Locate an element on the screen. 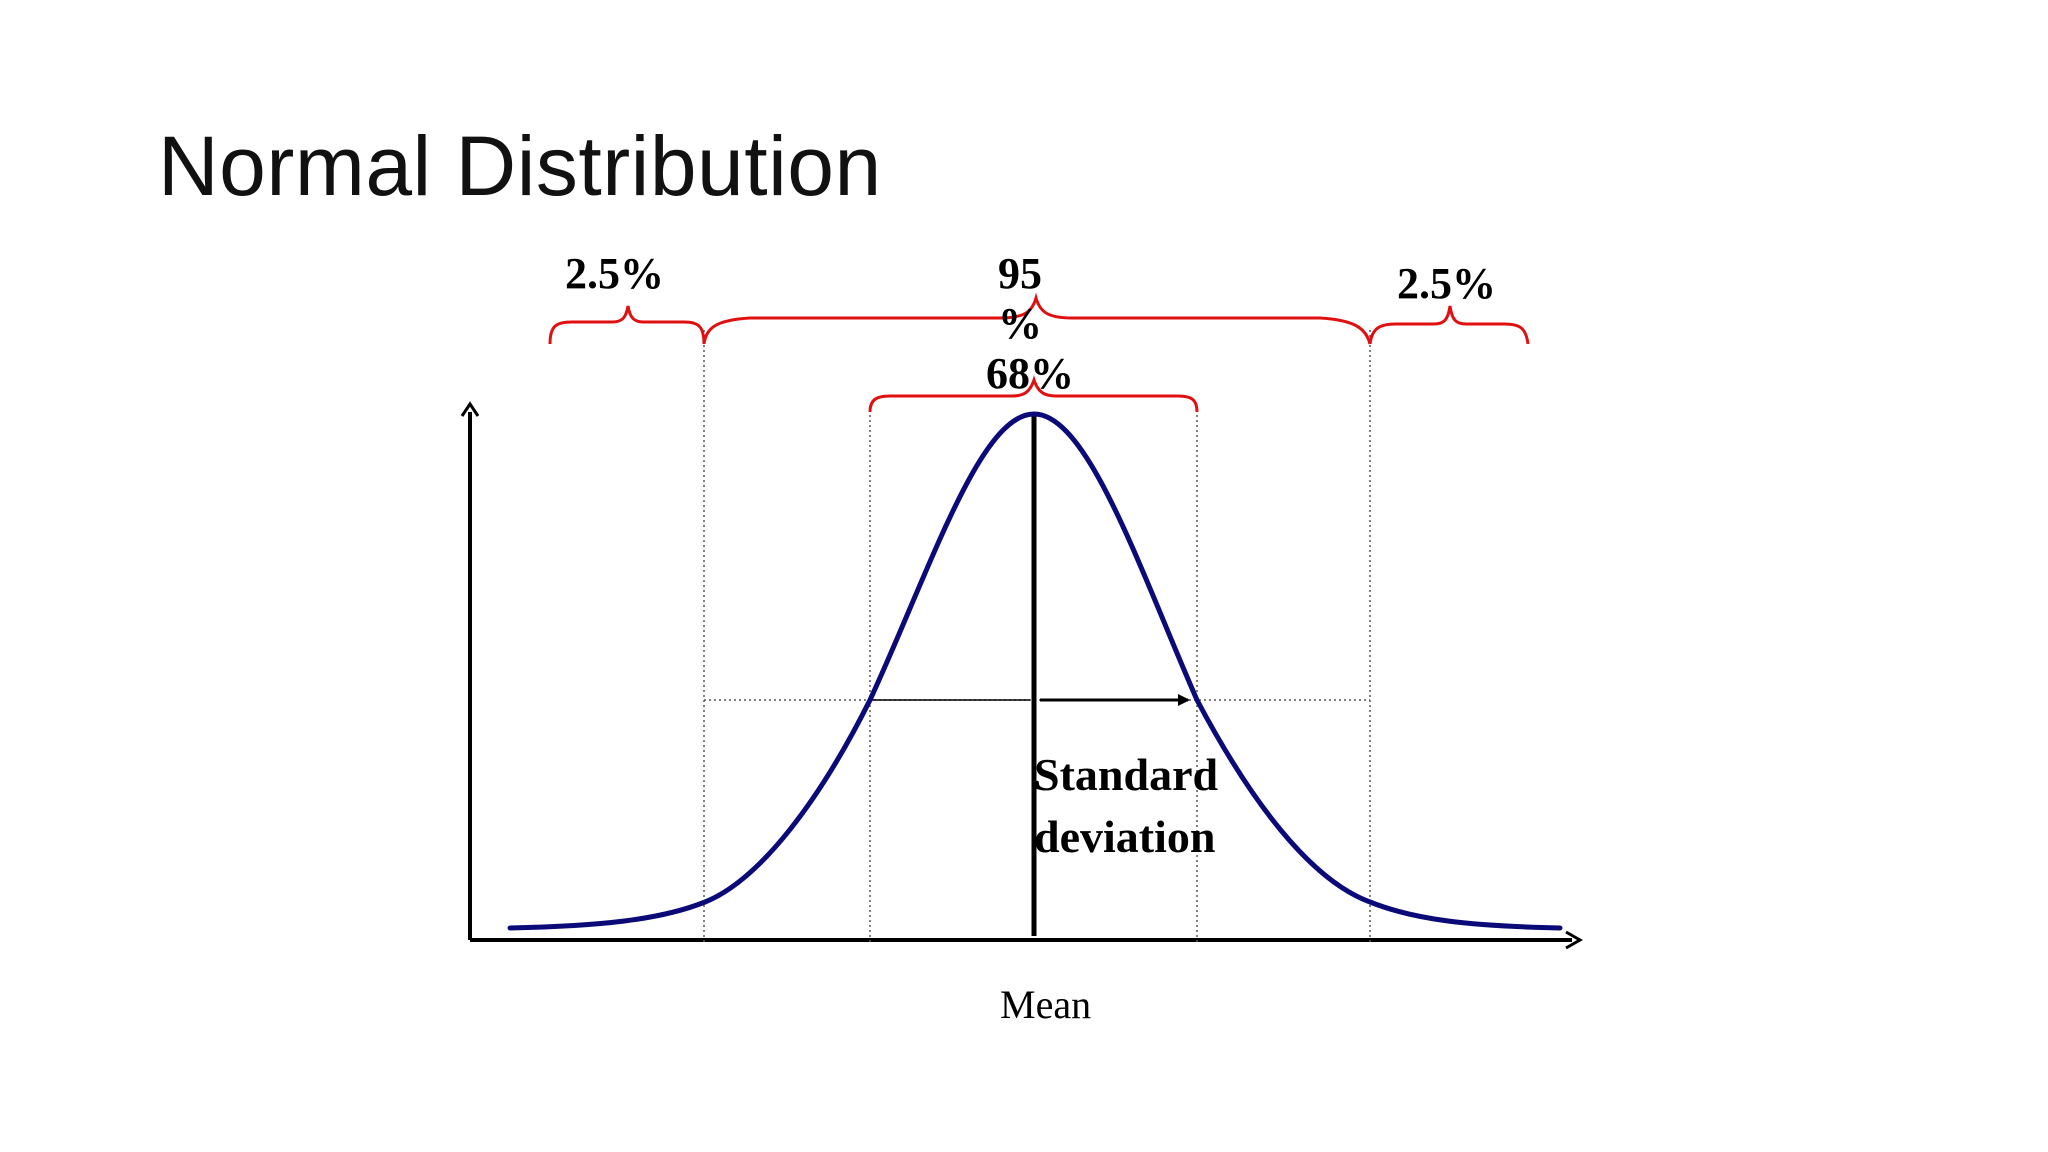  label-std-line1: Standard is located at coordinates (1126, 774).